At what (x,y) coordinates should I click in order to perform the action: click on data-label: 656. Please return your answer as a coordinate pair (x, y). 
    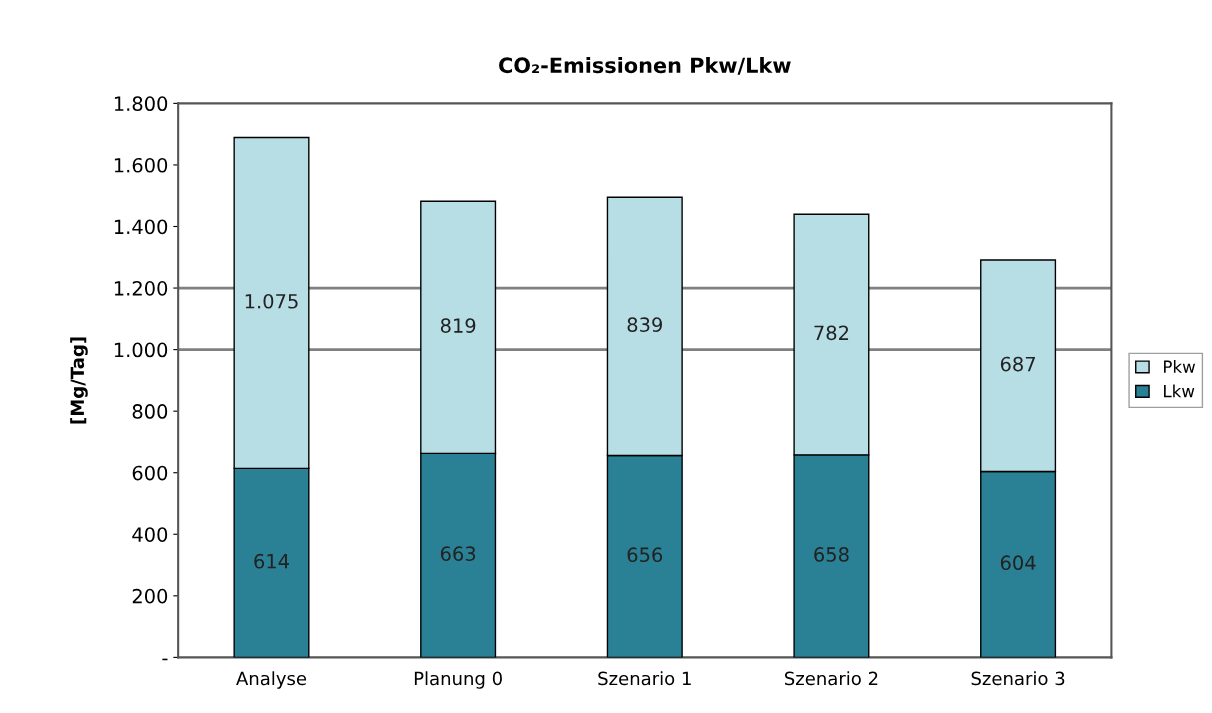
    Looking at the image, I should click on (645, 555).